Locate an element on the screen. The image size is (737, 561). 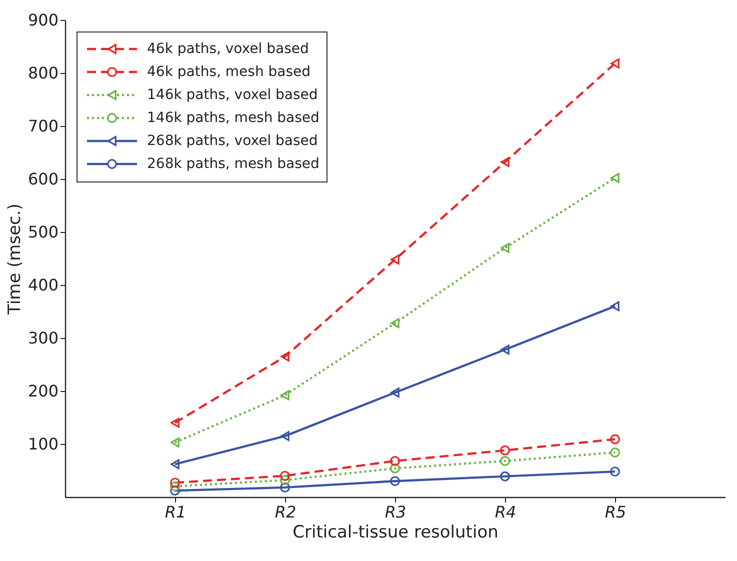
y-tick-label: 700 is located at coordinates (43, 126).